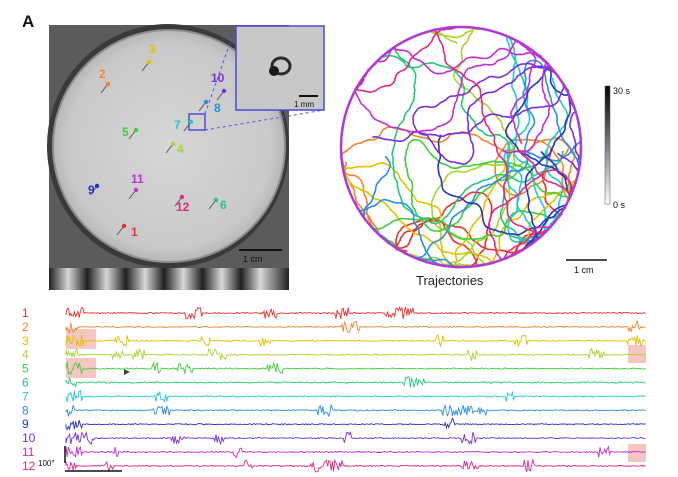  What do you see at coordinates (25, 313) in the screenshot?
I see `trace-label-1: 1` at bounding box center [25, 313].